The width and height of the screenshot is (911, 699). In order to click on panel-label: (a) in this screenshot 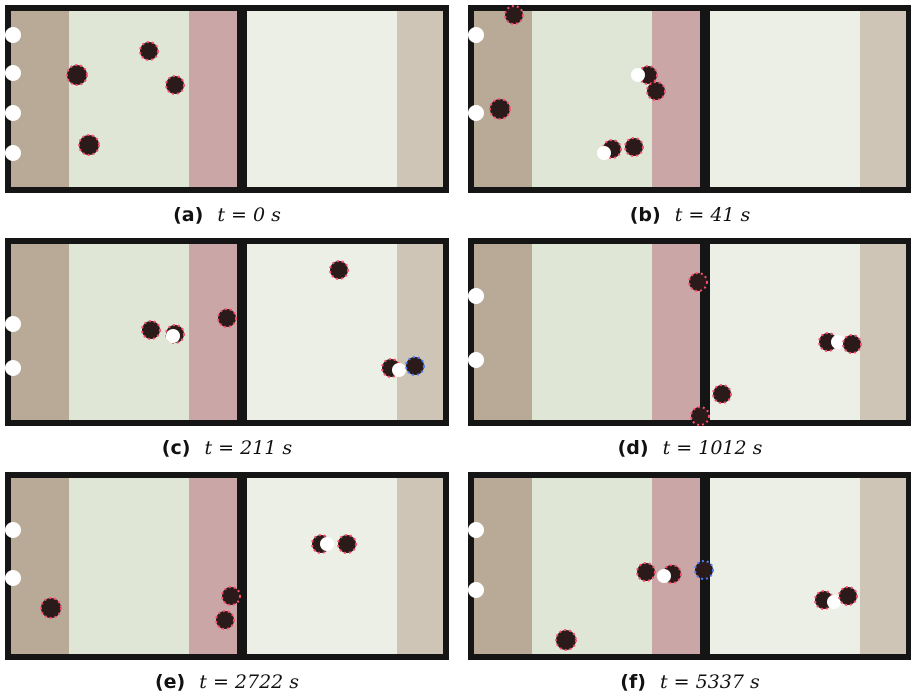, I will do `click(188, 215)`.